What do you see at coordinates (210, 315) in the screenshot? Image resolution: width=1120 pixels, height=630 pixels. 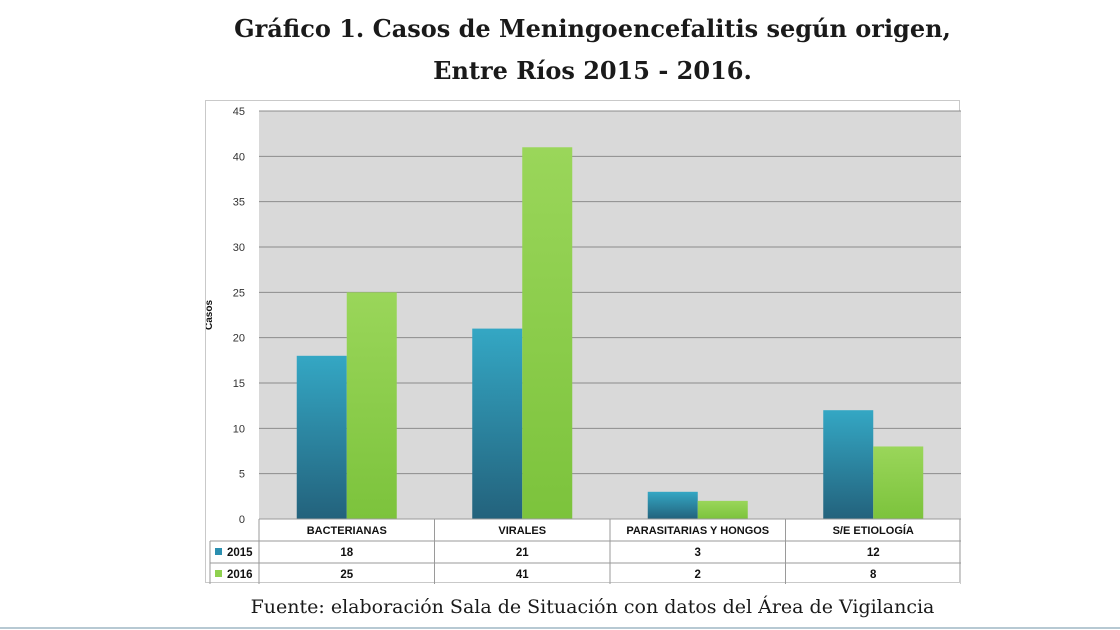 I see `y-axis-label: Casos` at bounding box center [210, 315].